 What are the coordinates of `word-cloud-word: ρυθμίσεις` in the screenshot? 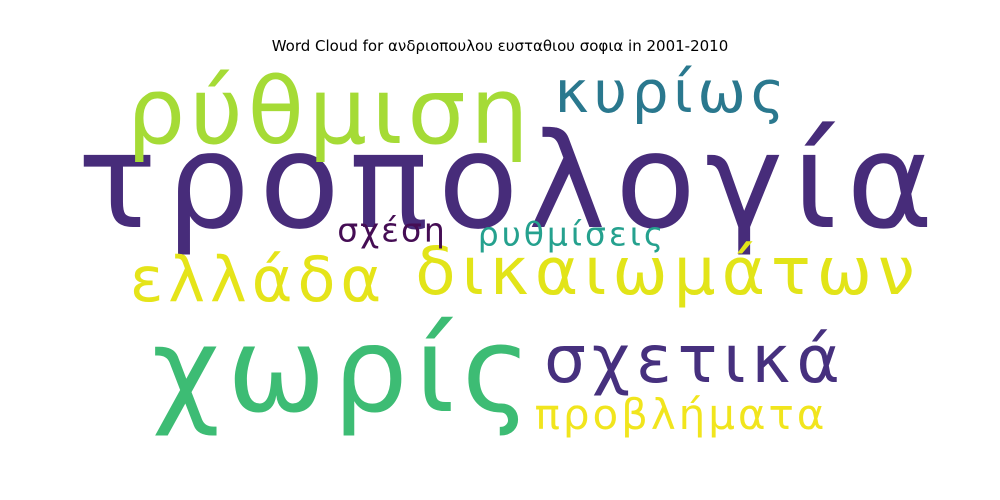 It's located at (572, 234).